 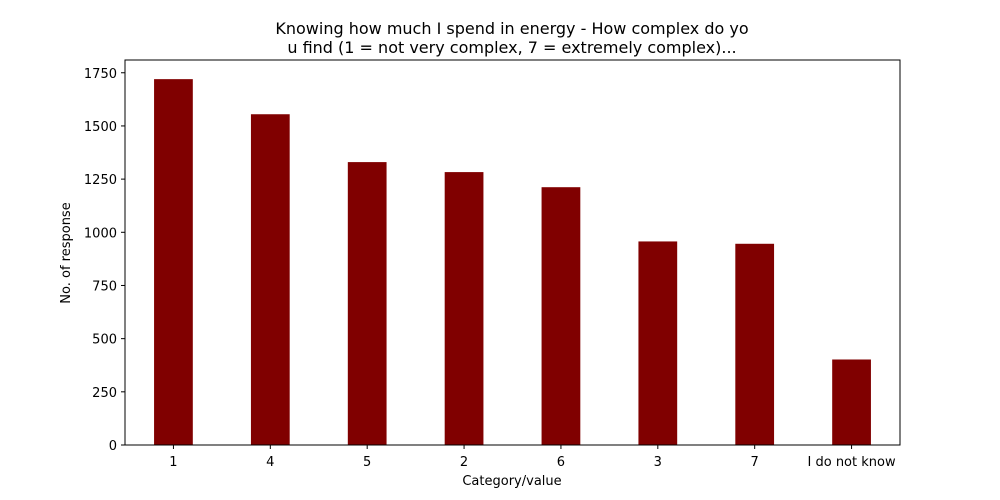 I want to click on x-axis-ticks: 1 4 5 2 6 3 7 I do not know, so click(x=532, y=457).